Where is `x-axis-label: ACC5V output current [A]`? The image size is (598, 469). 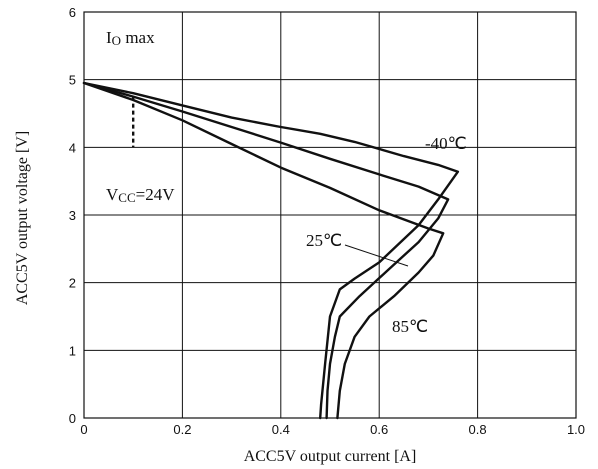 x-axis-label: ACC5V output current [A] is located at coordinates (330, 456).